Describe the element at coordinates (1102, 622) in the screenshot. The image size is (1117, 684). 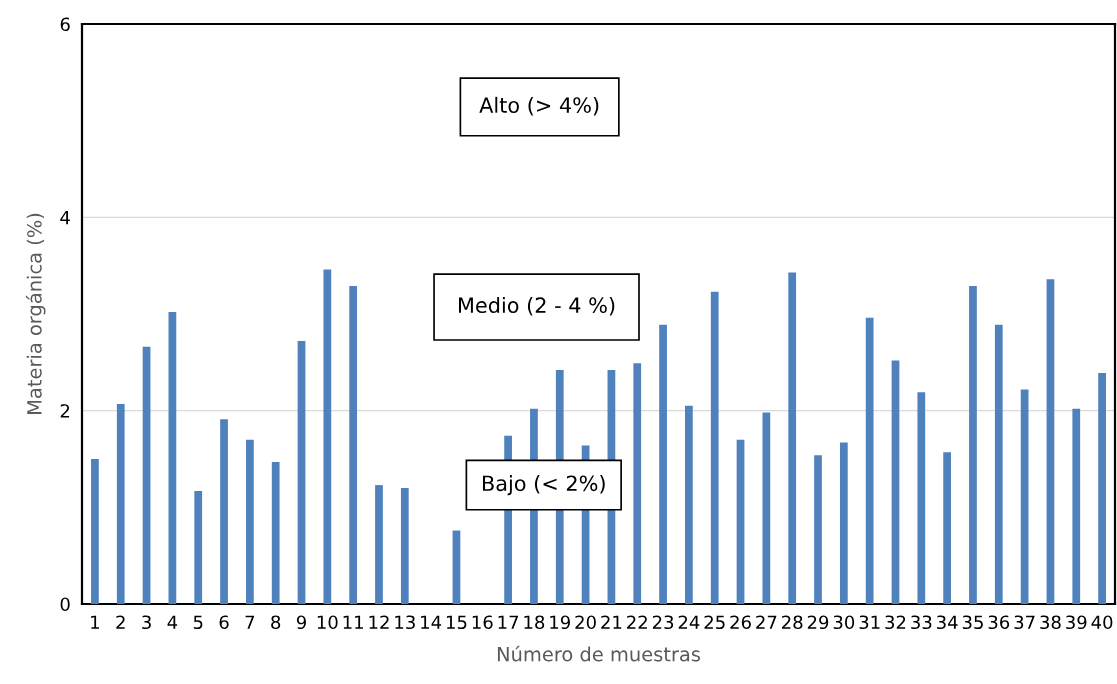
I see `x-tick-label: 40` at that location.